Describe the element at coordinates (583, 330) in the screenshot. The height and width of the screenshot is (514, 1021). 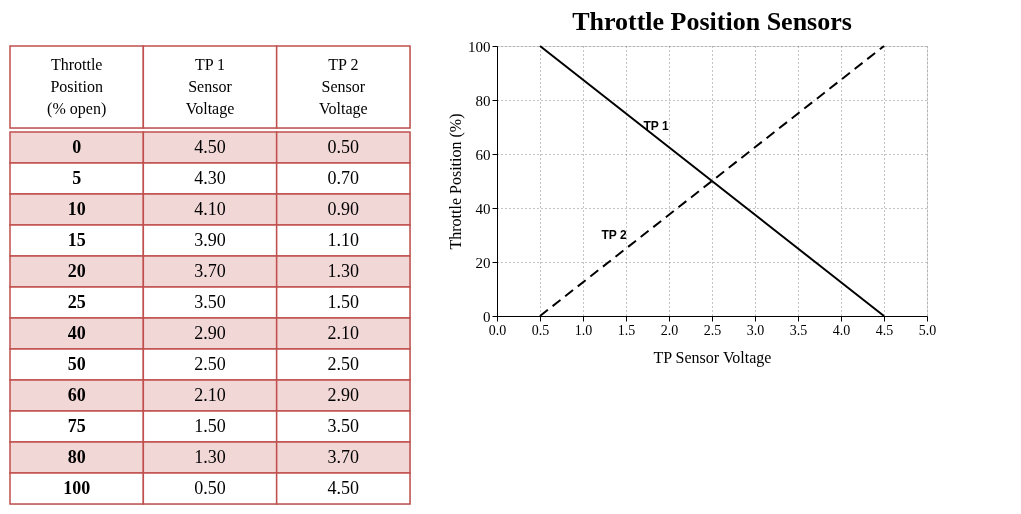
I see `x-tick-label: 1.0` at that location.